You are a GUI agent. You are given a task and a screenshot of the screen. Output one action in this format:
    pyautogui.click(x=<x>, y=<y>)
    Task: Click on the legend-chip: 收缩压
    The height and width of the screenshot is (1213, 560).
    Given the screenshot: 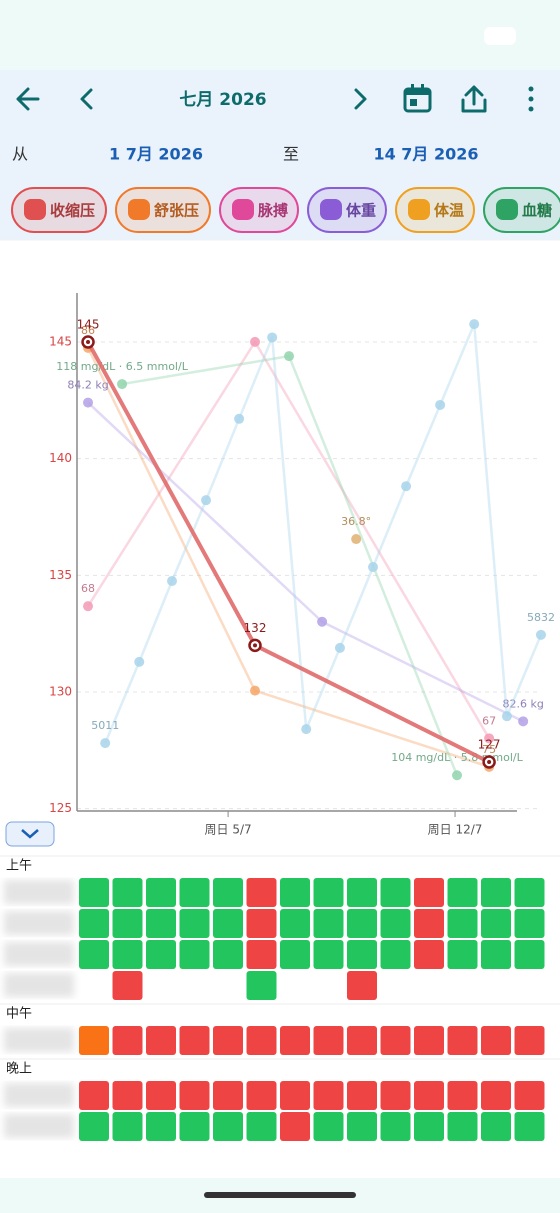 What is the action you would take?
    pyautogui.click(x=59, y=210)
    